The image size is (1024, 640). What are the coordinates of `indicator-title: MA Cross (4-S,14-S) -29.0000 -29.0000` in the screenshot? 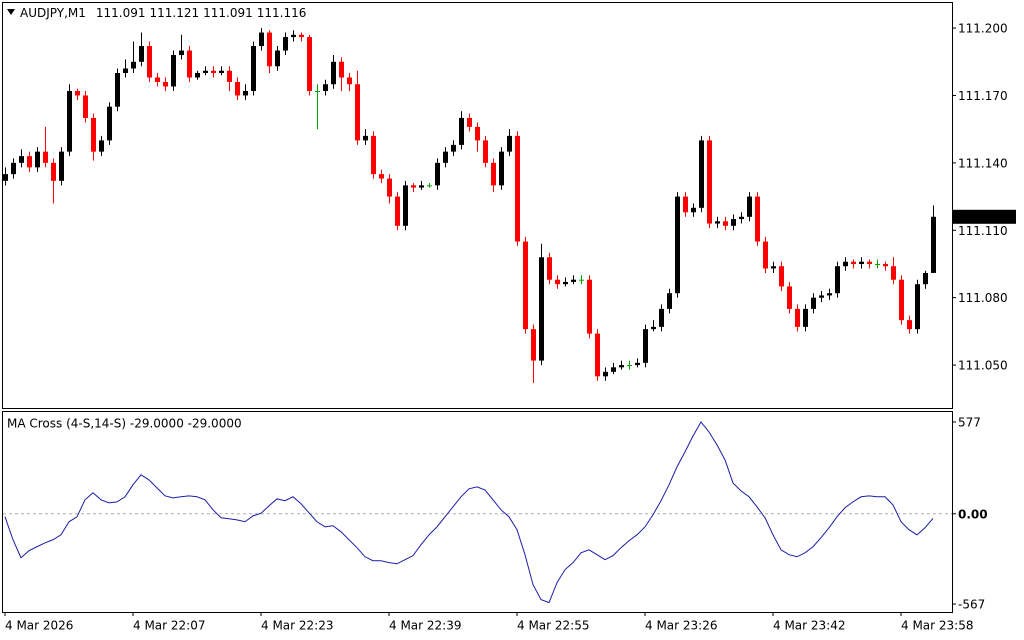 It's located at (124, 424).